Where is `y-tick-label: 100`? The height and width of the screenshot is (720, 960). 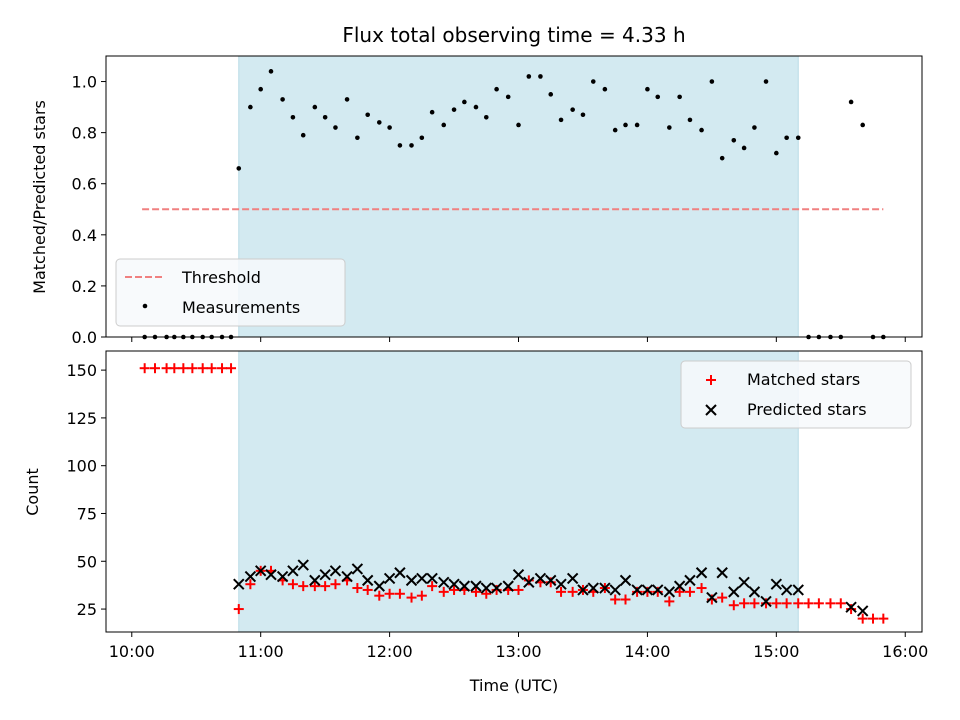 y-tick-label: 100 is located at coordinates (81, 466).